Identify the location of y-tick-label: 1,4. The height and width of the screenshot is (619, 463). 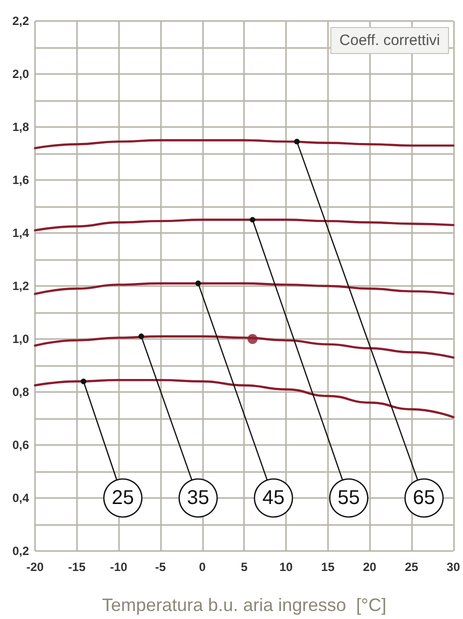
(21, 233).